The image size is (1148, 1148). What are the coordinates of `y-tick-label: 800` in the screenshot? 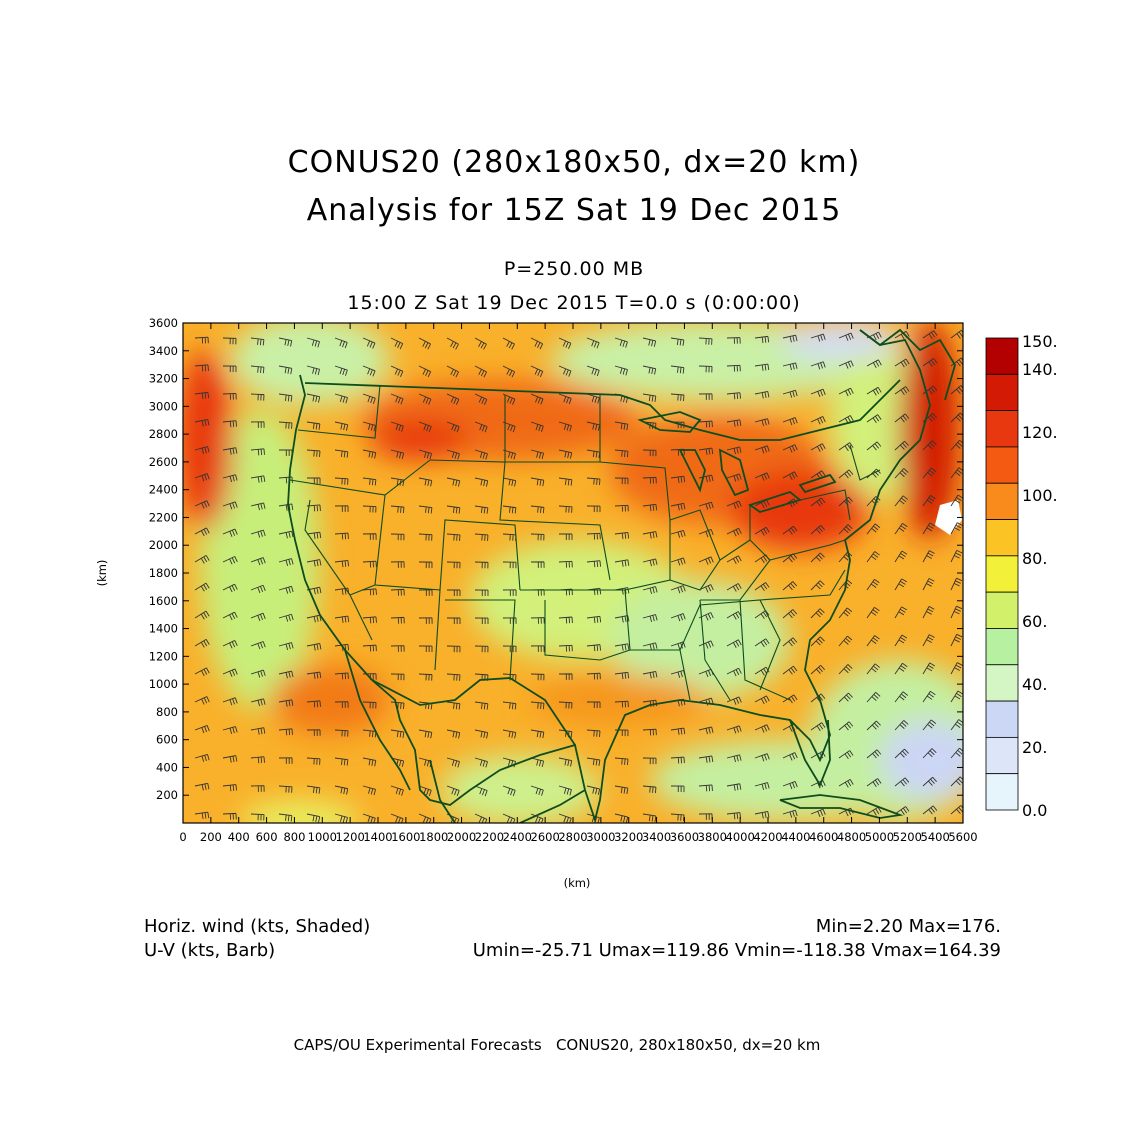 It's located at (167, 712).